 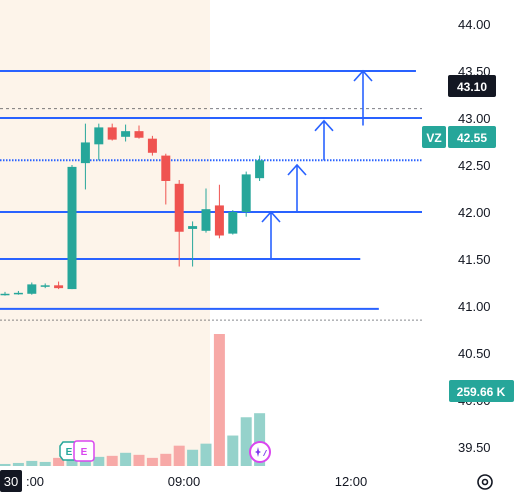 What do you see at coordinates (474, 306) in the screenshot?
I see `y-tick-label: 41.00` at bounding box center [474, 306].